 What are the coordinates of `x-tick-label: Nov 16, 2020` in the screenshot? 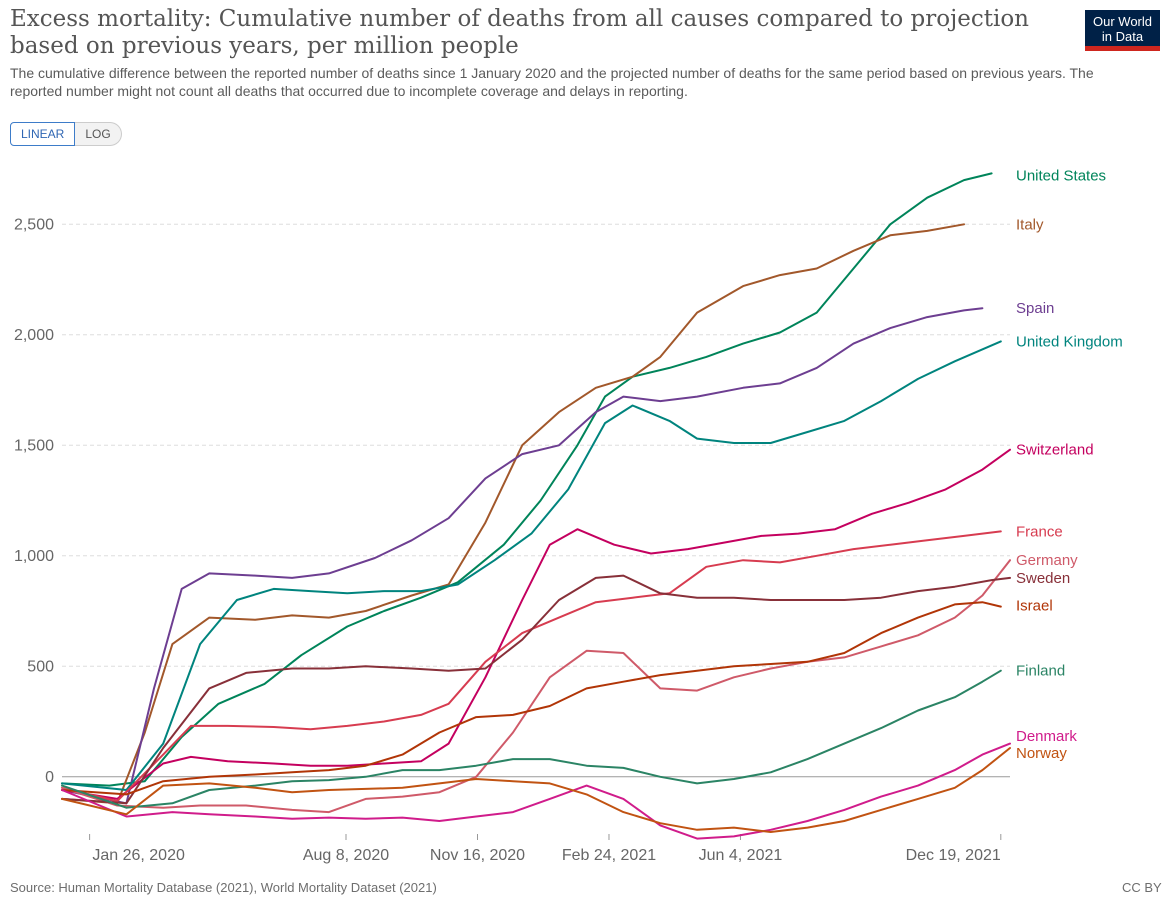 It's located at (477, 855).